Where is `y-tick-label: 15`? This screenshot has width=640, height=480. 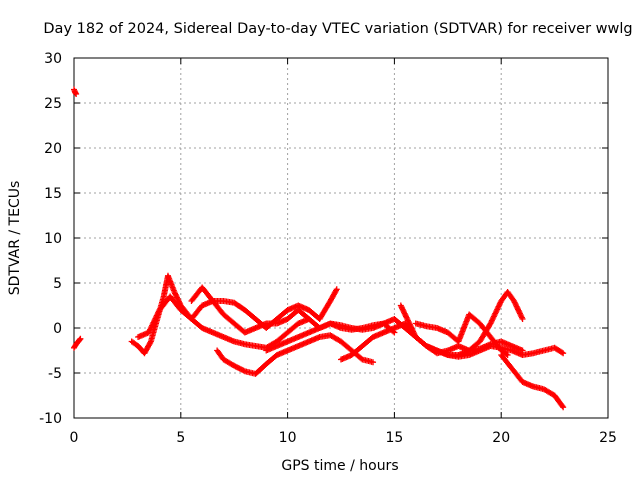 y-tick-label: 15 is located at coordinates (53, 194).